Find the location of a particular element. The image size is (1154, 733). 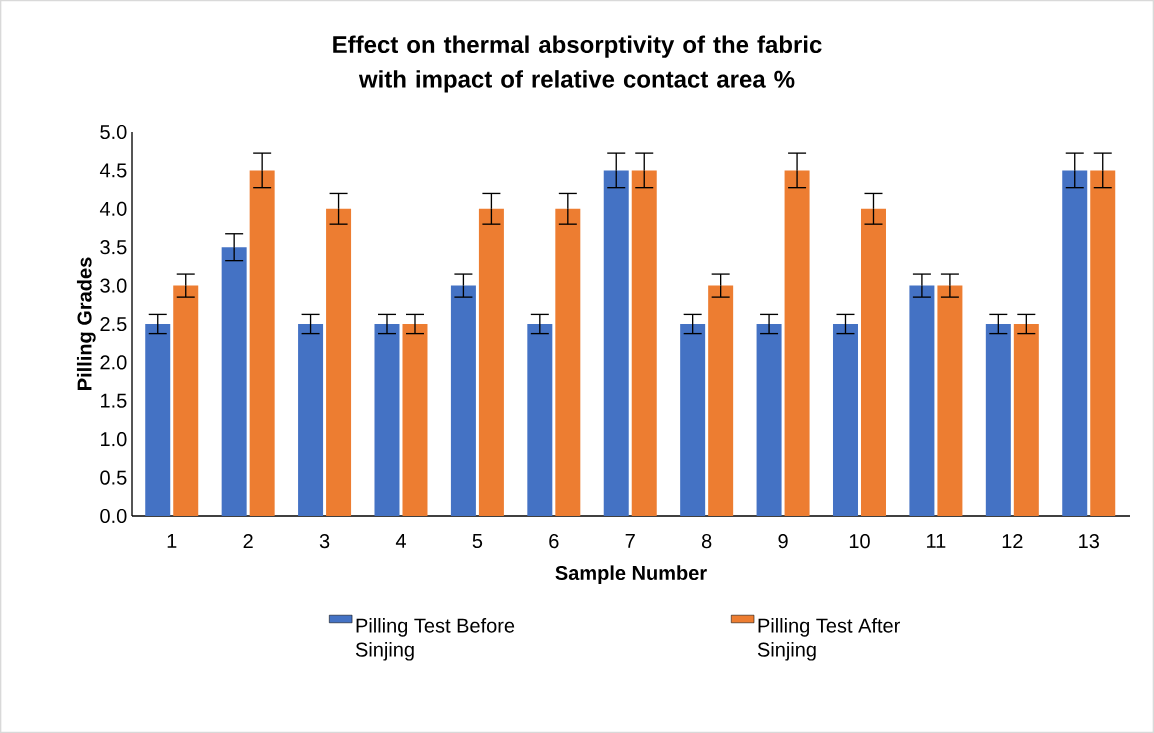

x-tick-label: 3 is located at coordinates (324, 541).